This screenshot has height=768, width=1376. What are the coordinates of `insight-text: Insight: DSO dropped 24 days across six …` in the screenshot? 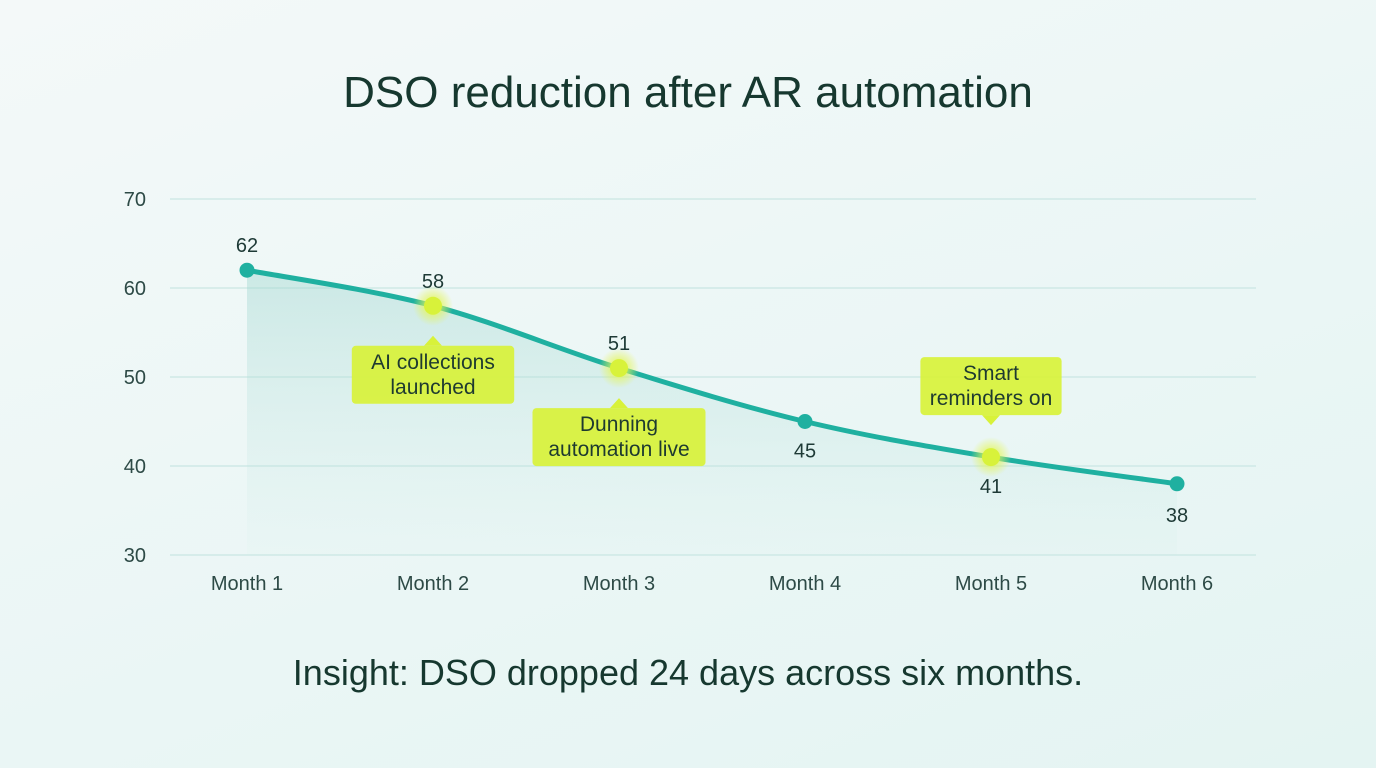 It's located at (688, 672).